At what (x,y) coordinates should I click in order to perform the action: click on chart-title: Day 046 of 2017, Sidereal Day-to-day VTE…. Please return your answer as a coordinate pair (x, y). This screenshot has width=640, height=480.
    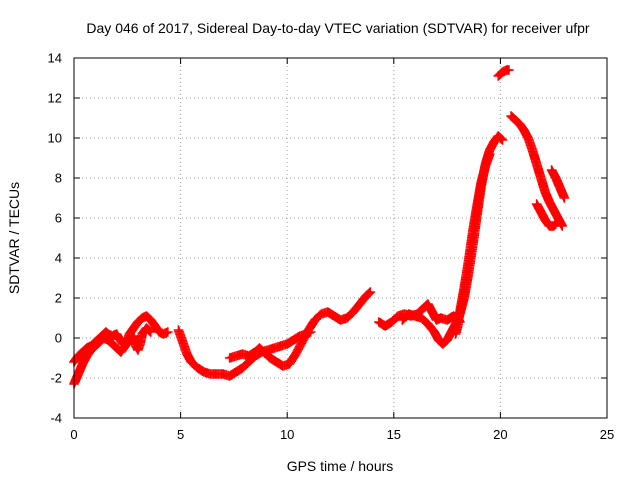
    Looking at the image, I should click on (338, 28).